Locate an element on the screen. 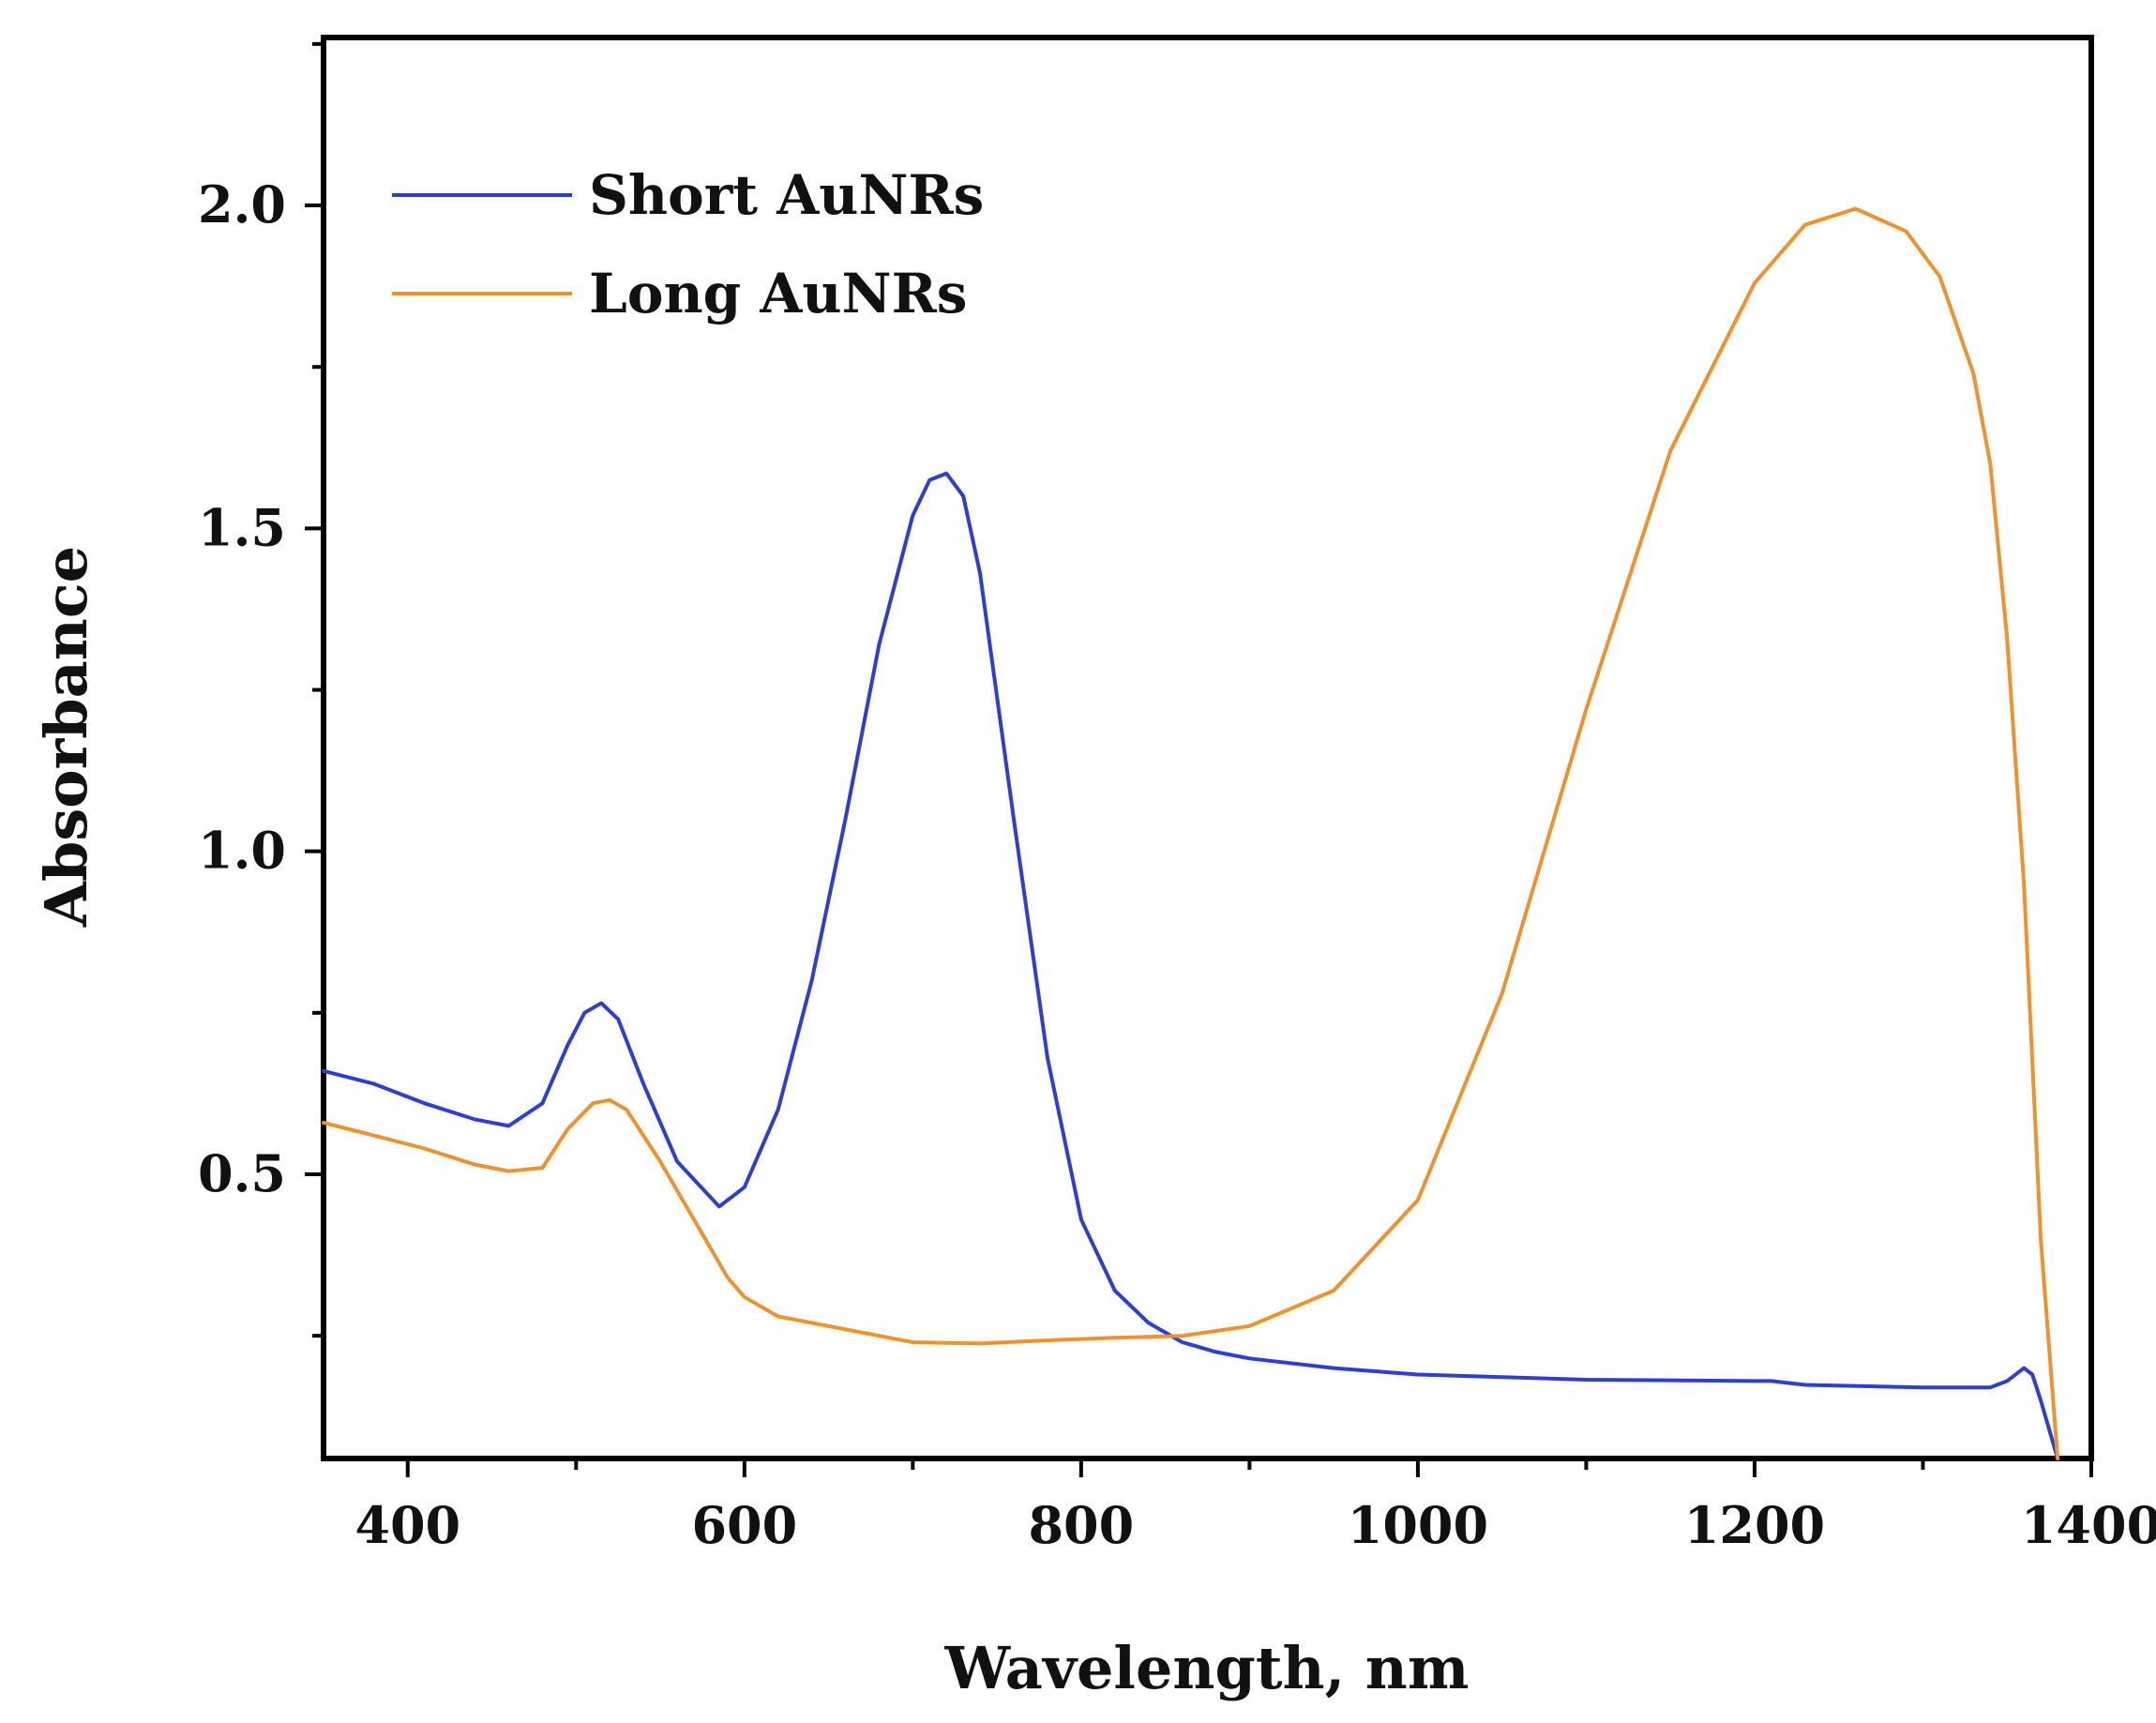 The width and height of the screenshot is (2156, 1723). y-axis-title: Absorbance is located at coordinates (66, 737).